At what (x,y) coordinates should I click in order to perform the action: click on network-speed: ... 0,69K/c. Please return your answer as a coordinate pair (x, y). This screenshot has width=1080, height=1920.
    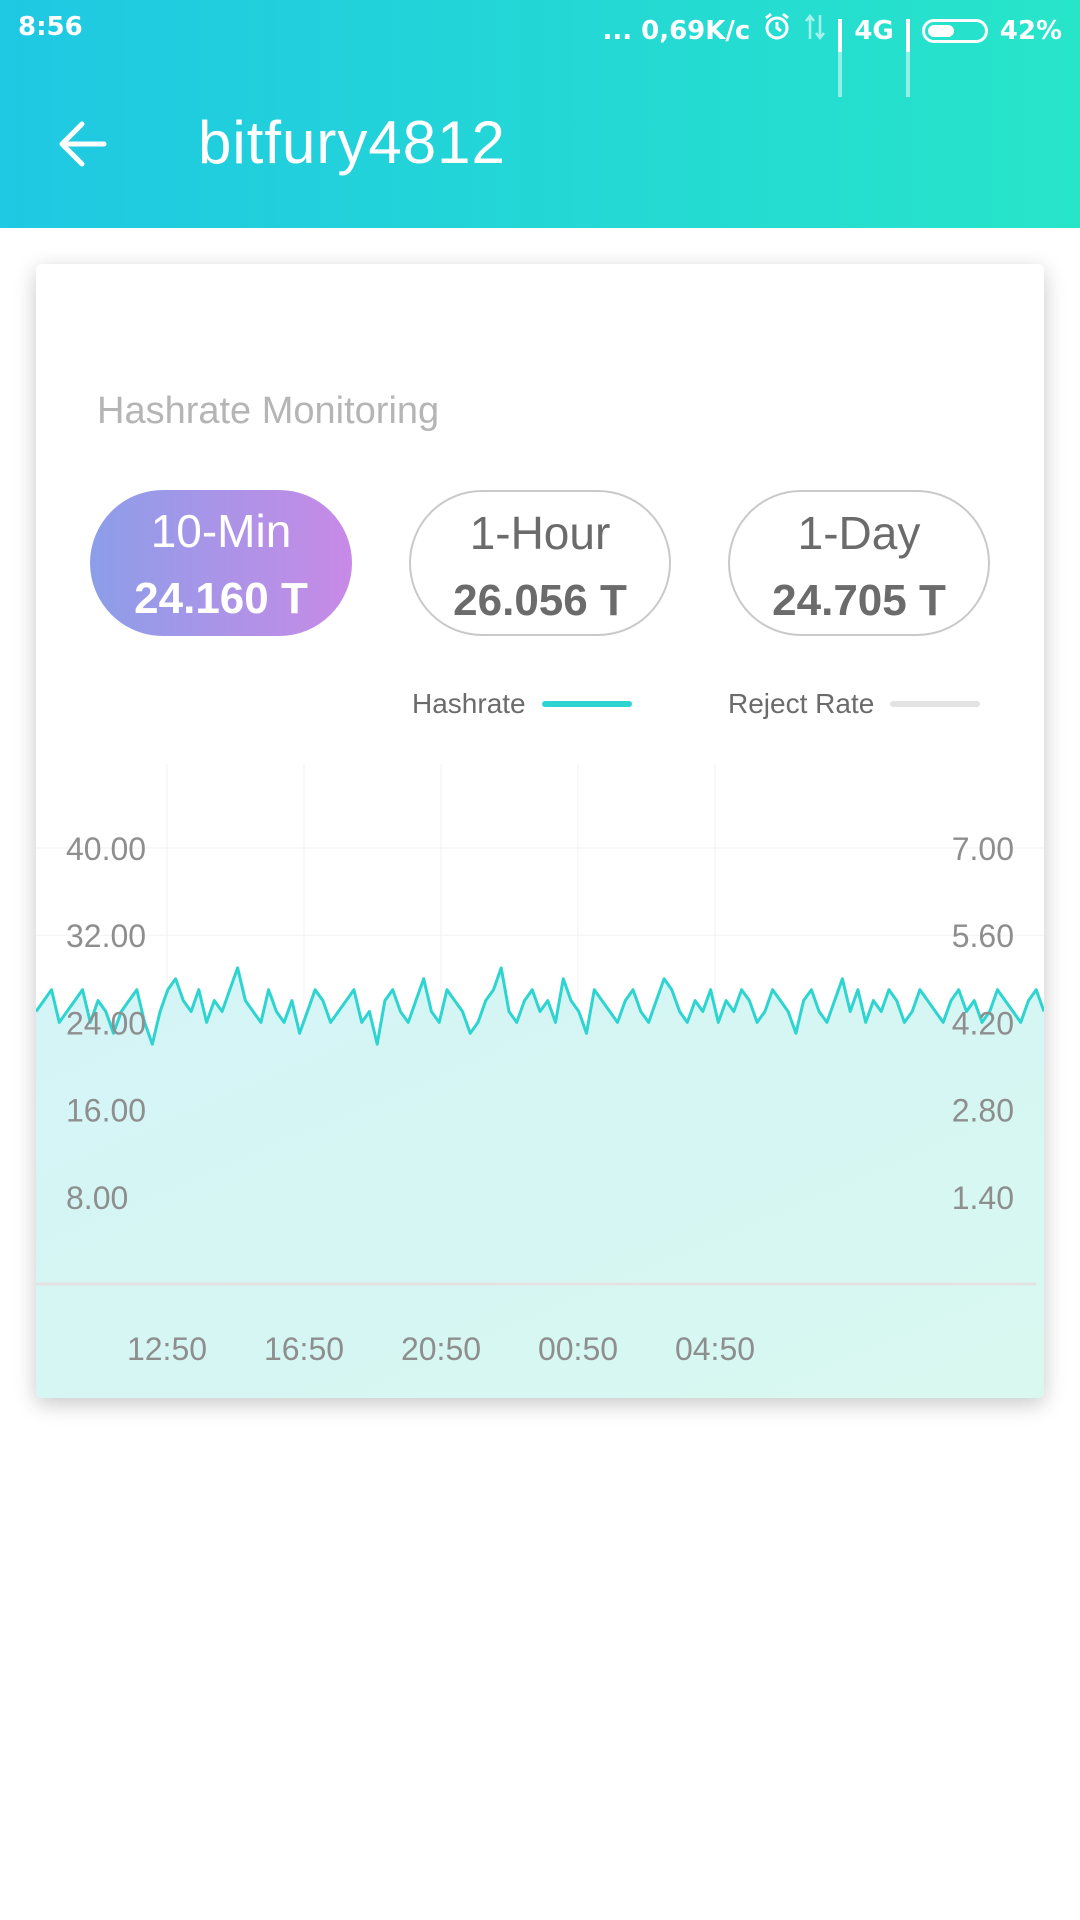
    Looking at the image, I should click on (676, 30).